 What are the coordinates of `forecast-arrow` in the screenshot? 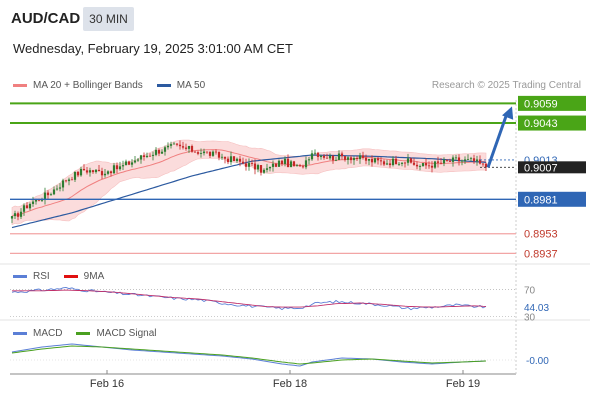 It's located at (497, 140).